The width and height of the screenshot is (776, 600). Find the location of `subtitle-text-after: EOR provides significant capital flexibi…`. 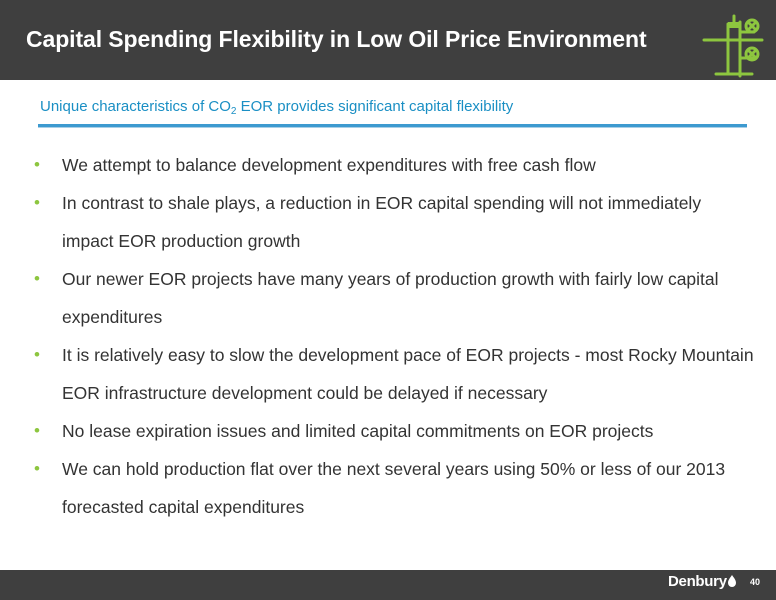

subtitle-text-after: EOR provides significant capital flexibi… is located at coordinates (375, 106).